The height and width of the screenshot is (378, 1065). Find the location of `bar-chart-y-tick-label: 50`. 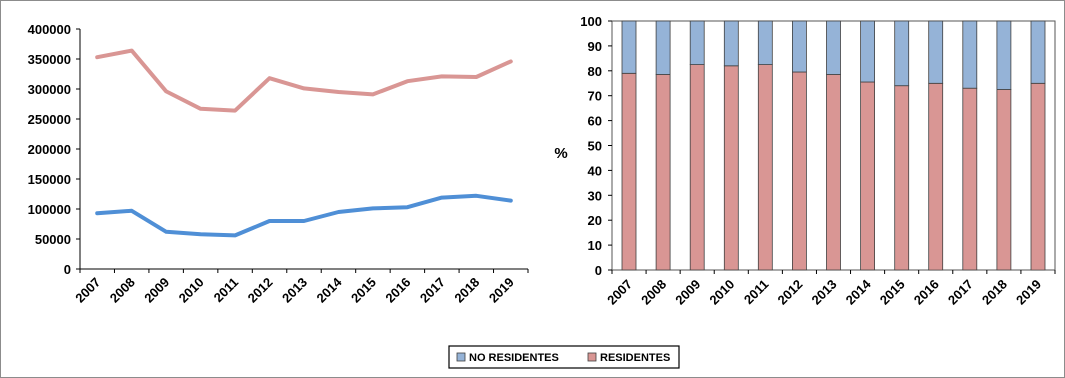

bar-chart-y-tick-label: 50 is located at coordinates (595, 146).